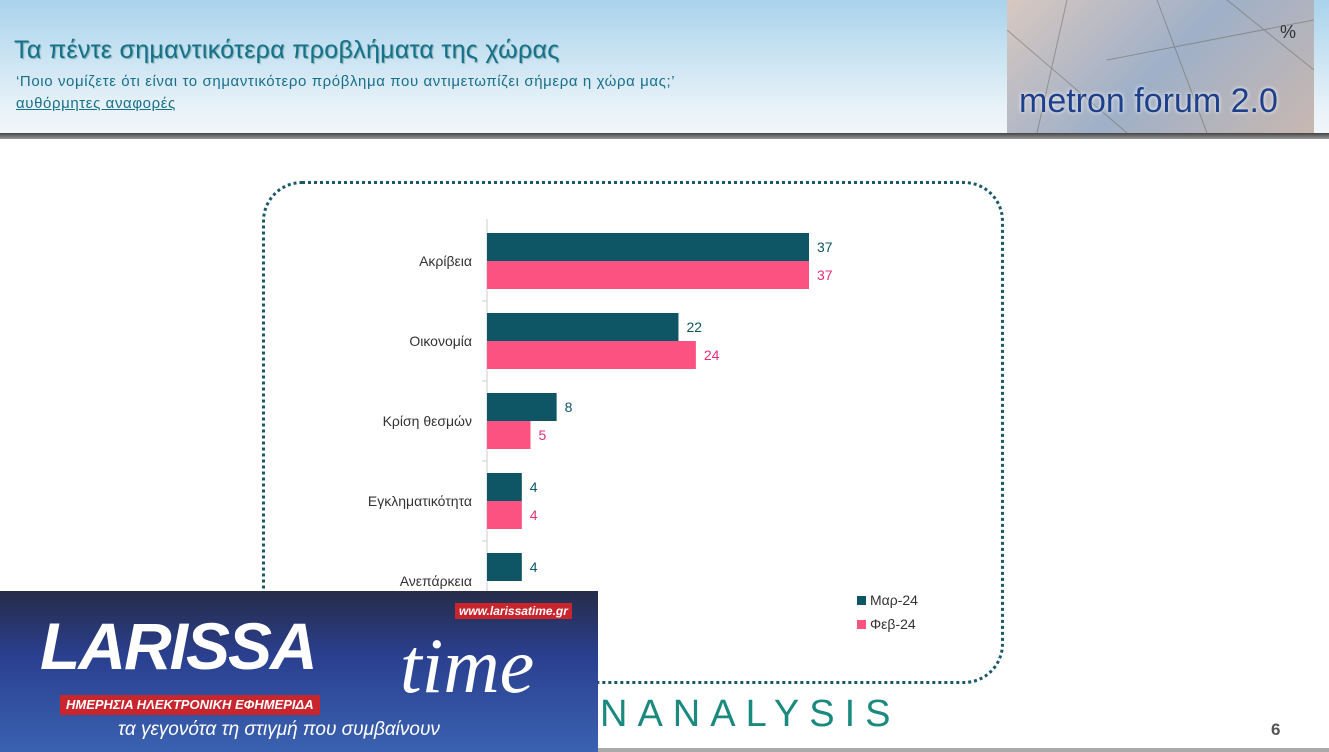 Image resolution: width=1329 pixels, height=752 pixels. Describe the element at coordinates (963, 750) in the screenshot. I see `footer-line` at that location.